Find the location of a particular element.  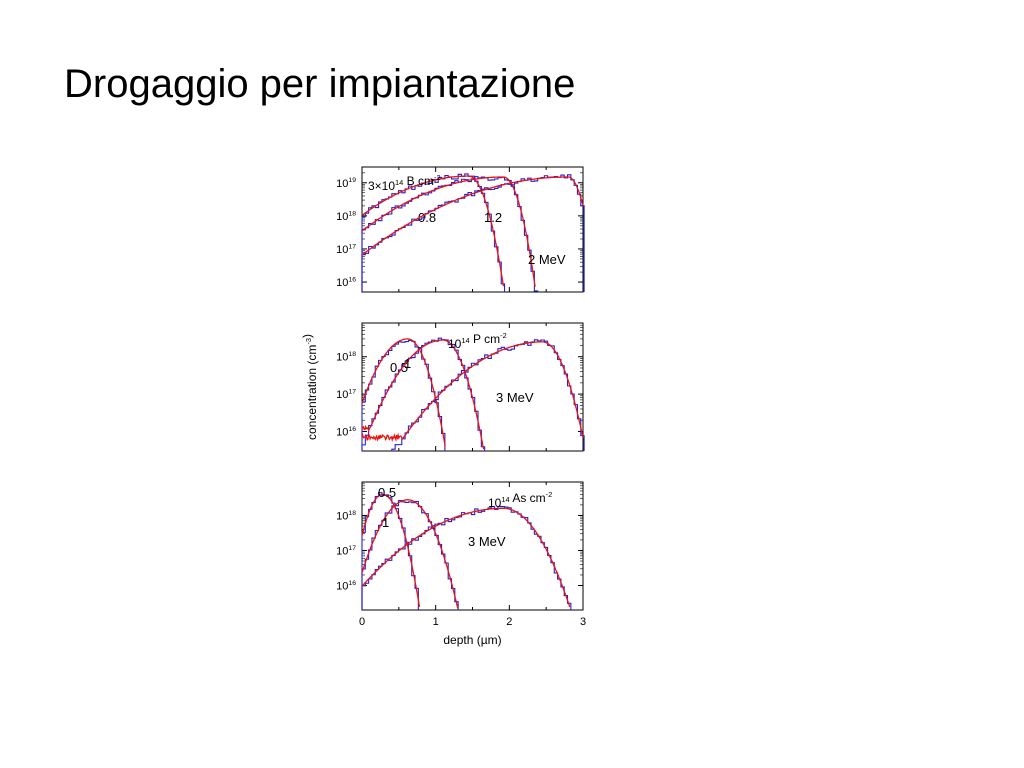

y-axis-label-part: concentration (cm is located at coordinates (312, 392).